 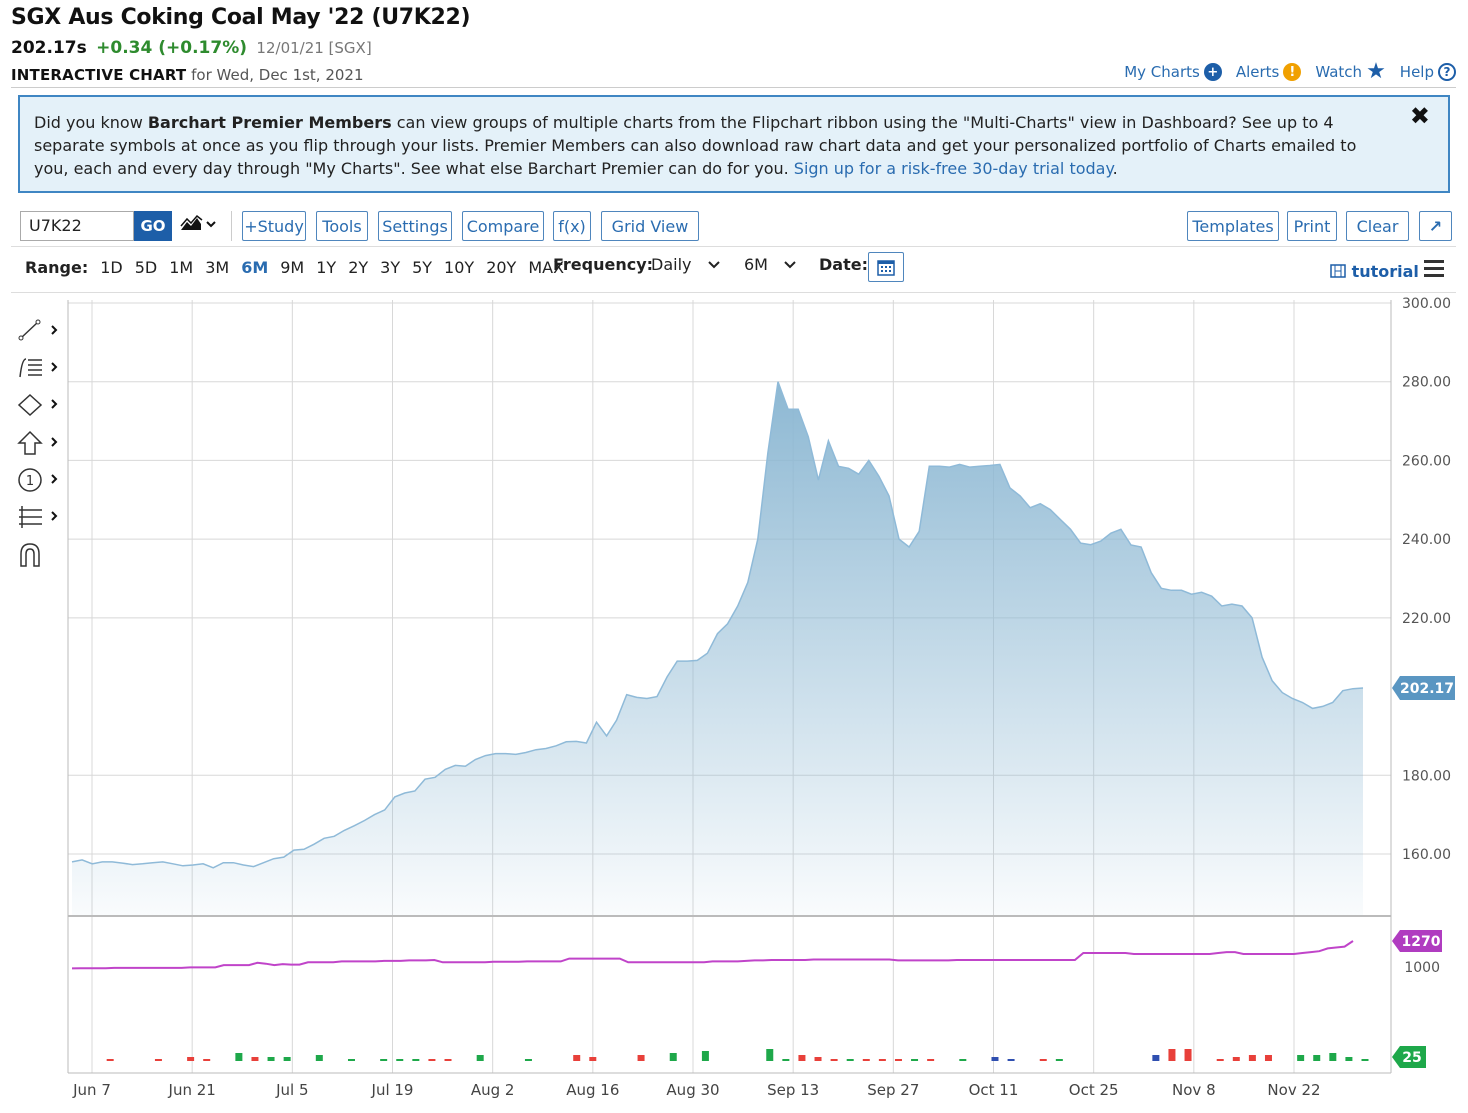 What do you see at coordinates (192, 1090) in the screenshot?
I see `x-tick-label: Jun 21` at bounding box center [192, 1090].